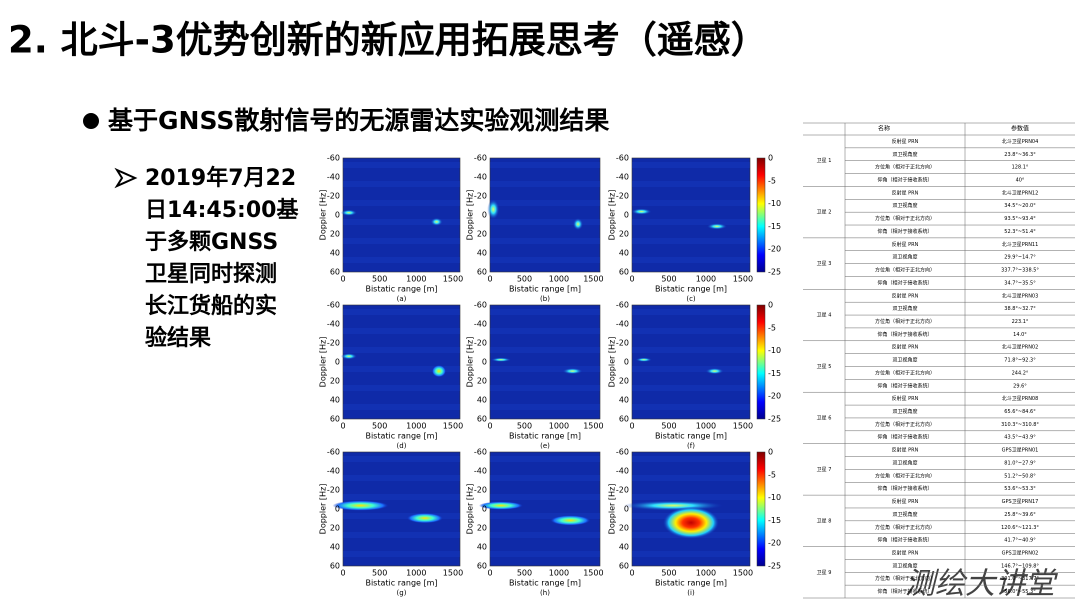 The image size is (1080, 607). Describe the element at coordinates (178, 338) in the screenshot. I see `sub-bullet-line: 验结果` at that location.